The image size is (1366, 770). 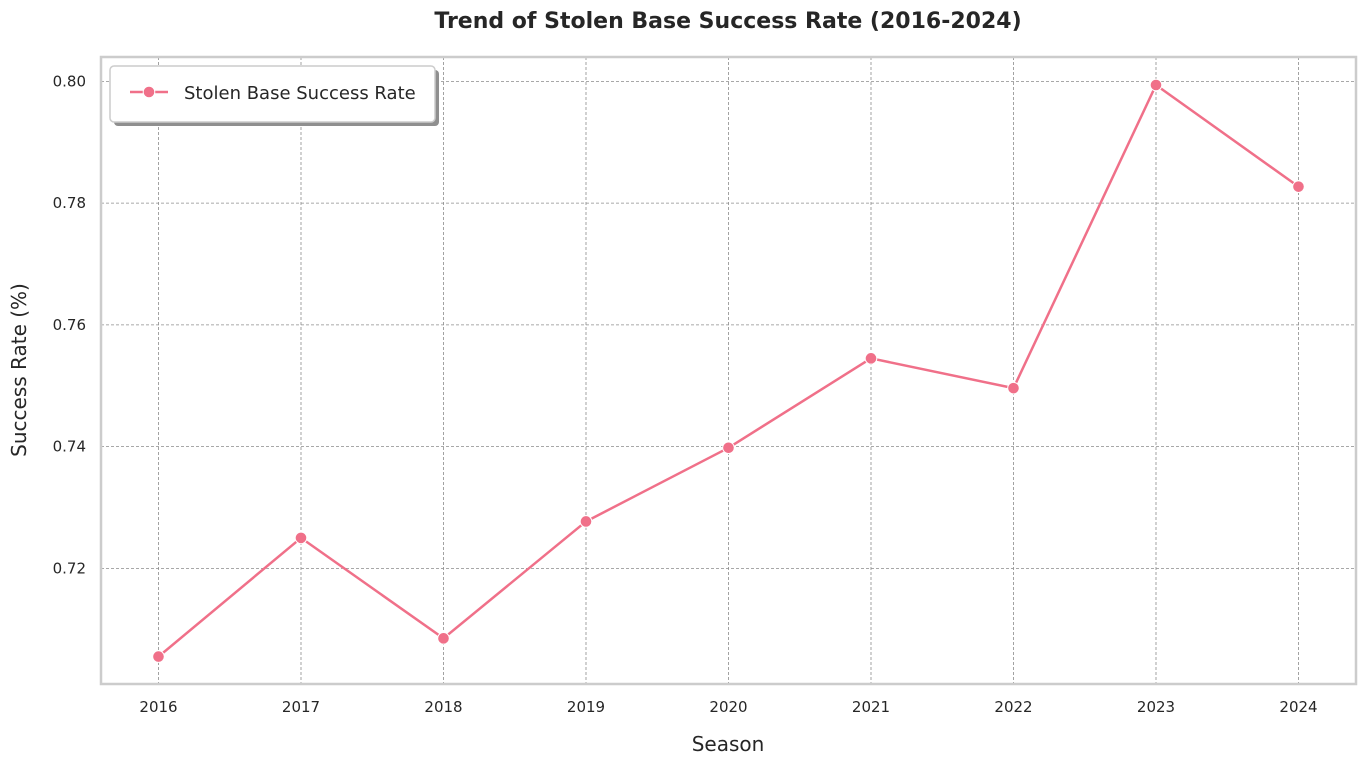 What do you see at coordinates (69, 81) in the screenshot?
I see `y-tick-label: 0.80` at bounding box center [69, 81].